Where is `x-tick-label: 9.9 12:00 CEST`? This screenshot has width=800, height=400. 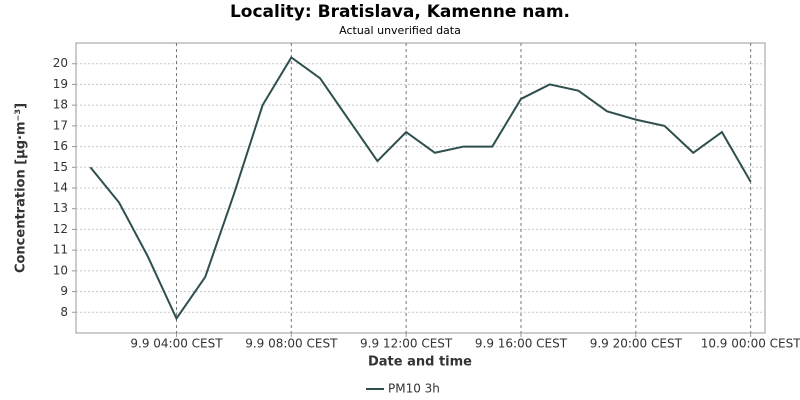
x-tick-label: 9.9 12:00 CEST is located at coordinates (406, 344).